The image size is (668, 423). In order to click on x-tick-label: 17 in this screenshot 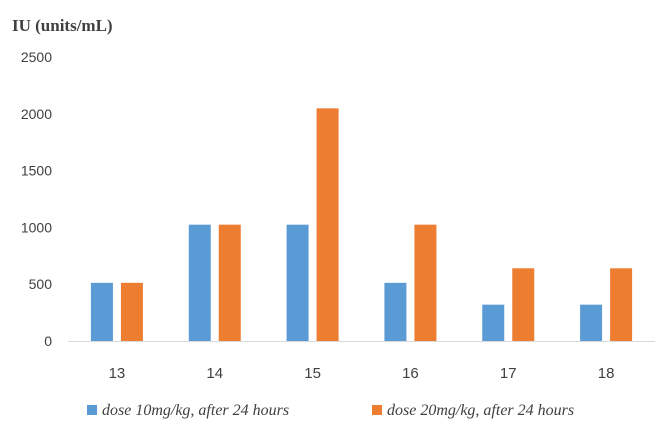, I will do `click(508, 373)`.